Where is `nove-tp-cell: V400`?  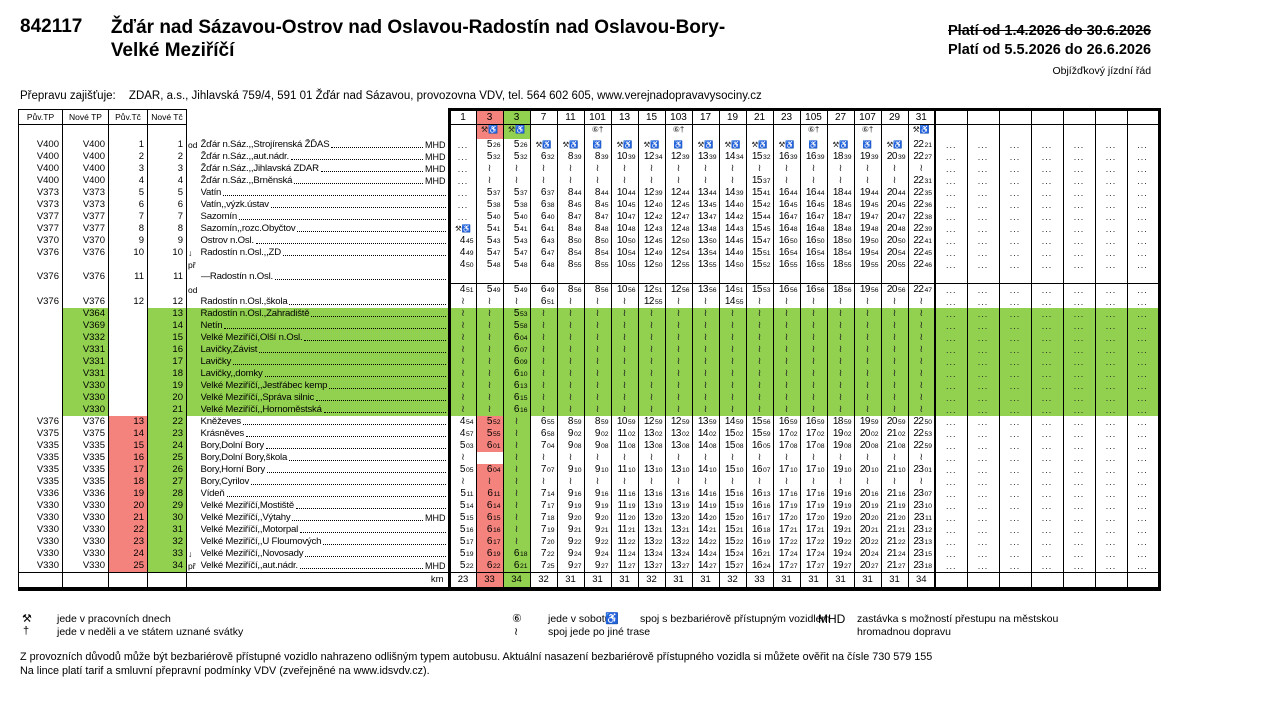
nove-tp-cell: V400 is located at coordinates (85, 169).